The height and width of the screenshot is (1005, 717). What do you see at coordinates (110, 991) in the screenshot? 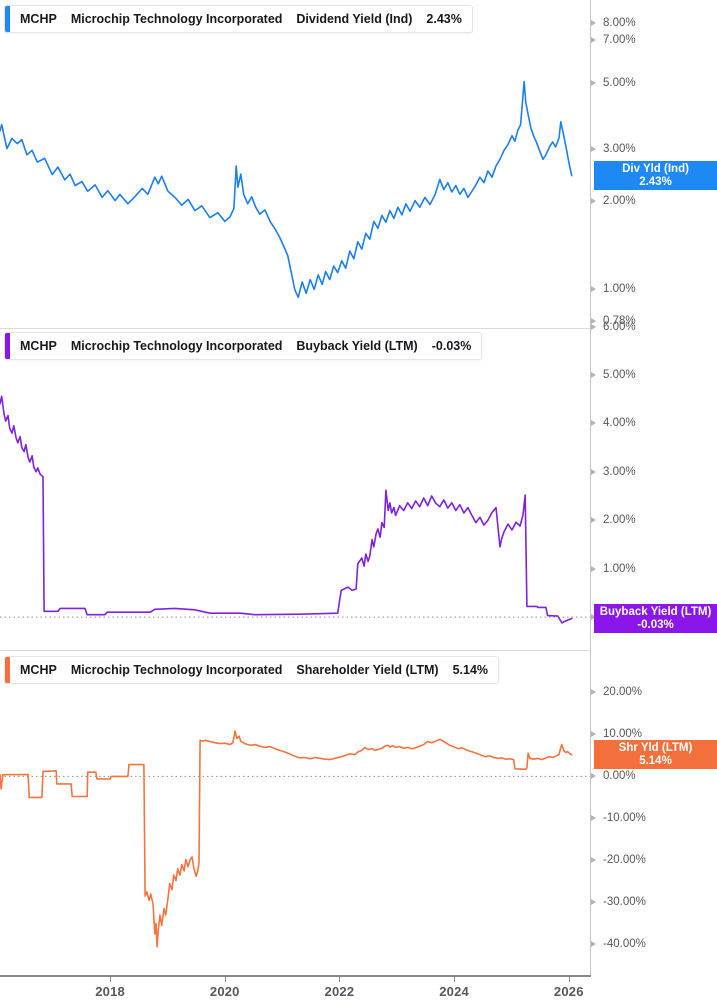
I see `x-axis-year-label: 2018` at bounding box center [110, 991].